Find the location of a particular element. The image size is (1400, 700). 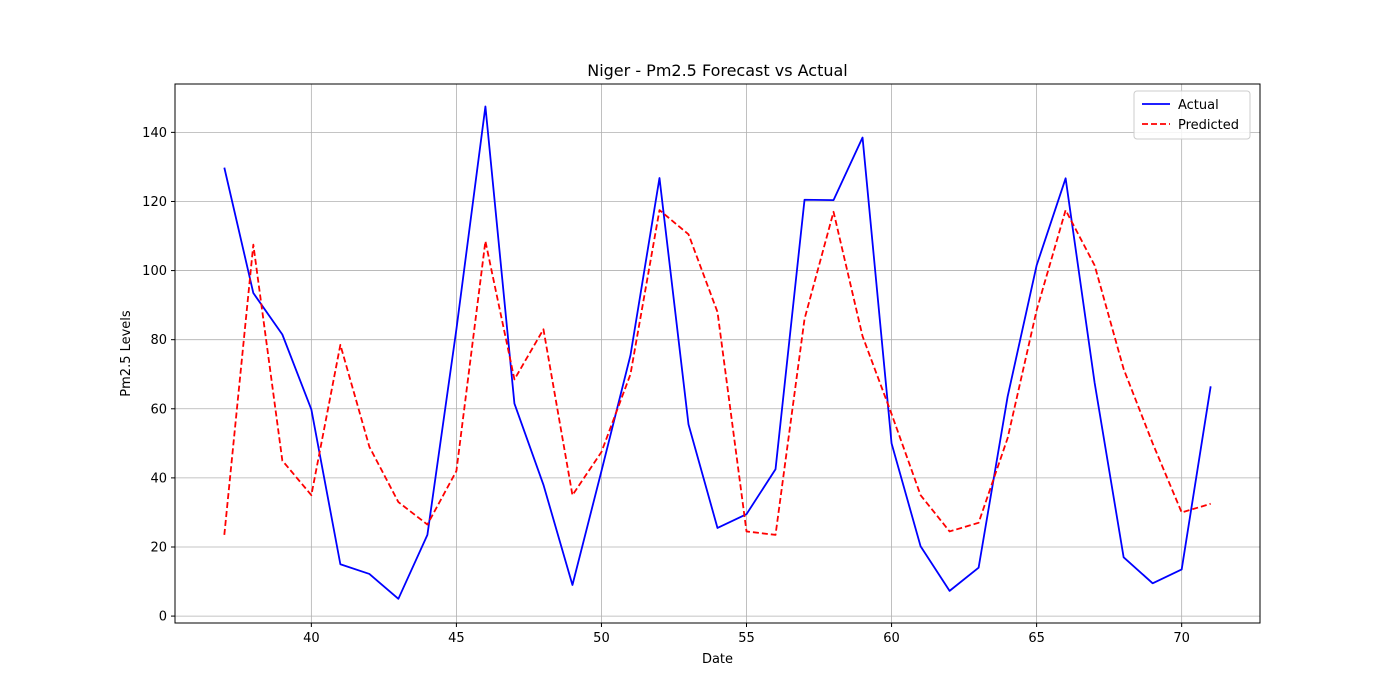

y-tick-label: 20 is located at coordinates (158, 547).